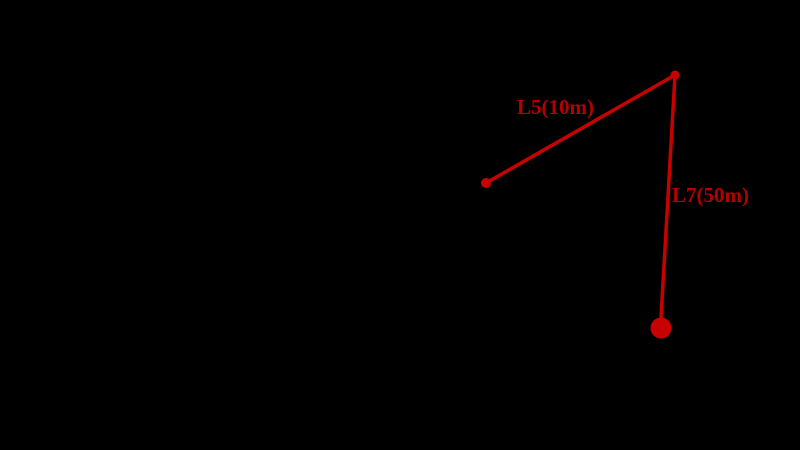  What do you see at coordinates (580, 129) in the screenshot?
I see `link-line-L5` at bounding box center [580, 129].